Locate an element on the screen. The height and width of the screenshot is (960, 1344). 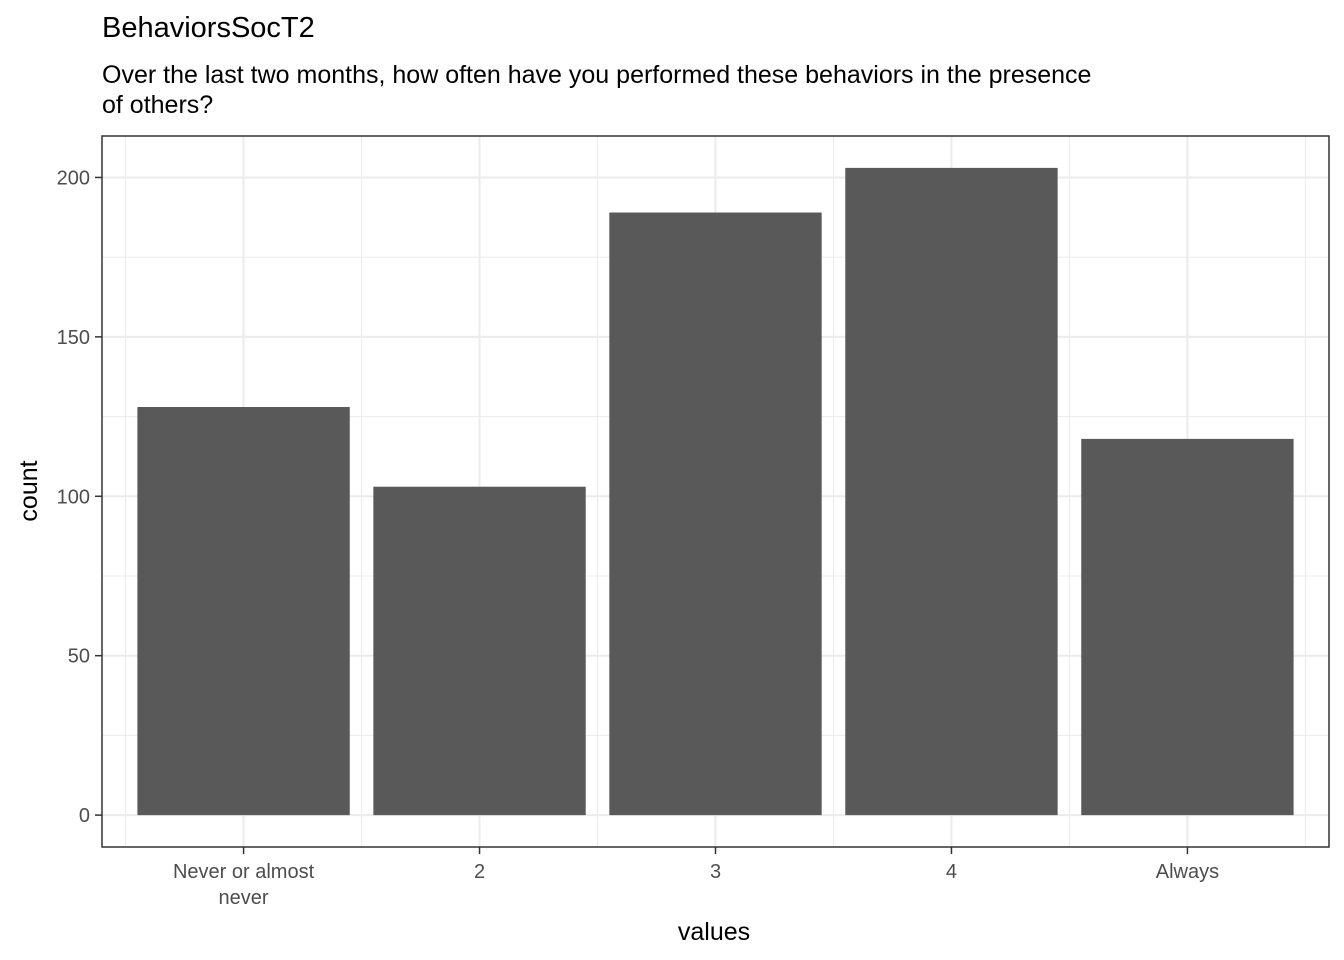
x-tick-label: 2 is located at coordinates (479, 872).